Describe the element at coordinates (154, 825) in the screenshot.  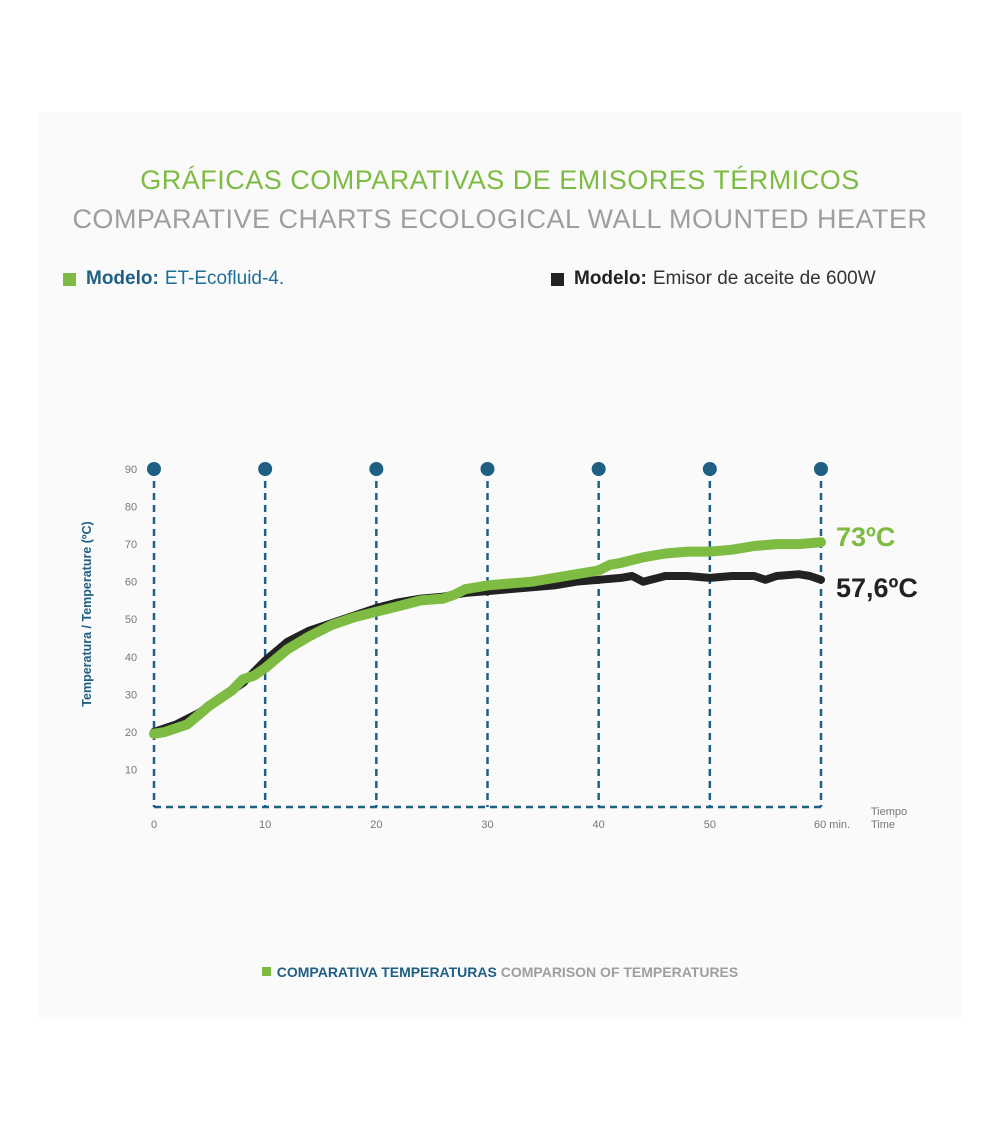
I see `x-tick-label: 0` at that location.